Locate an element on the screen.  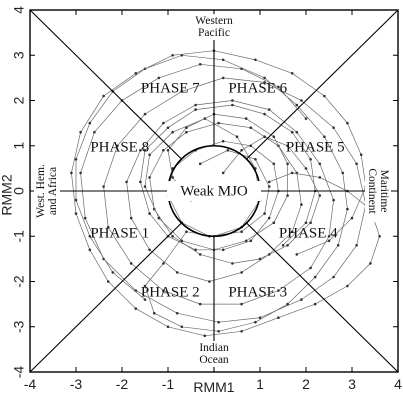
phase-label: PHASE 8 is located at coordinates (119, 147).